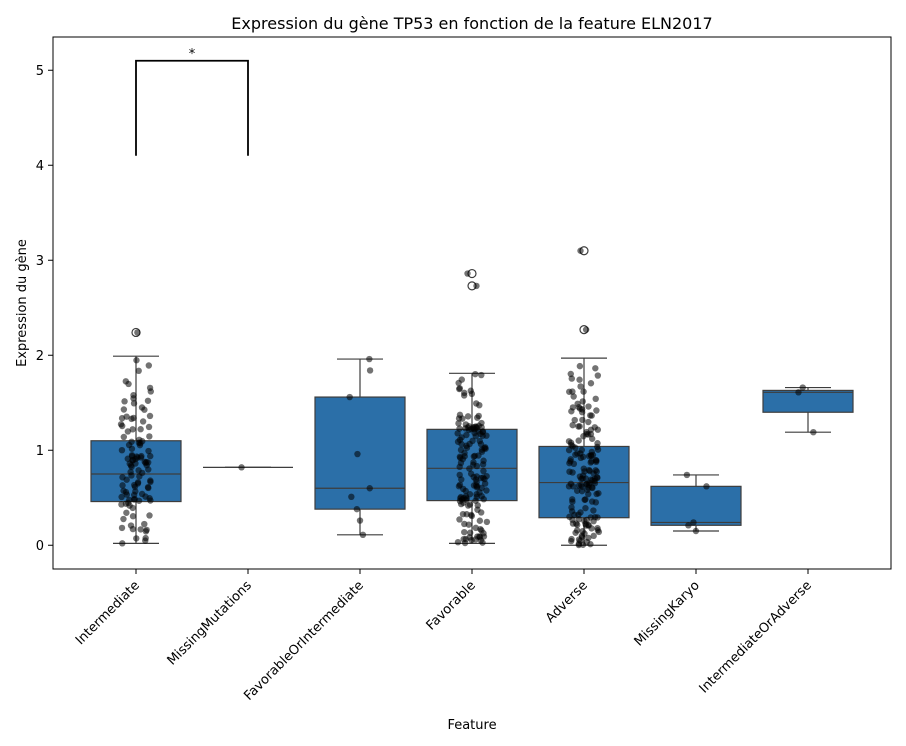  What do you see at coordinates (696, 505) in the screenshot?
I see `iqr-box` at bounding box center [696, 505].